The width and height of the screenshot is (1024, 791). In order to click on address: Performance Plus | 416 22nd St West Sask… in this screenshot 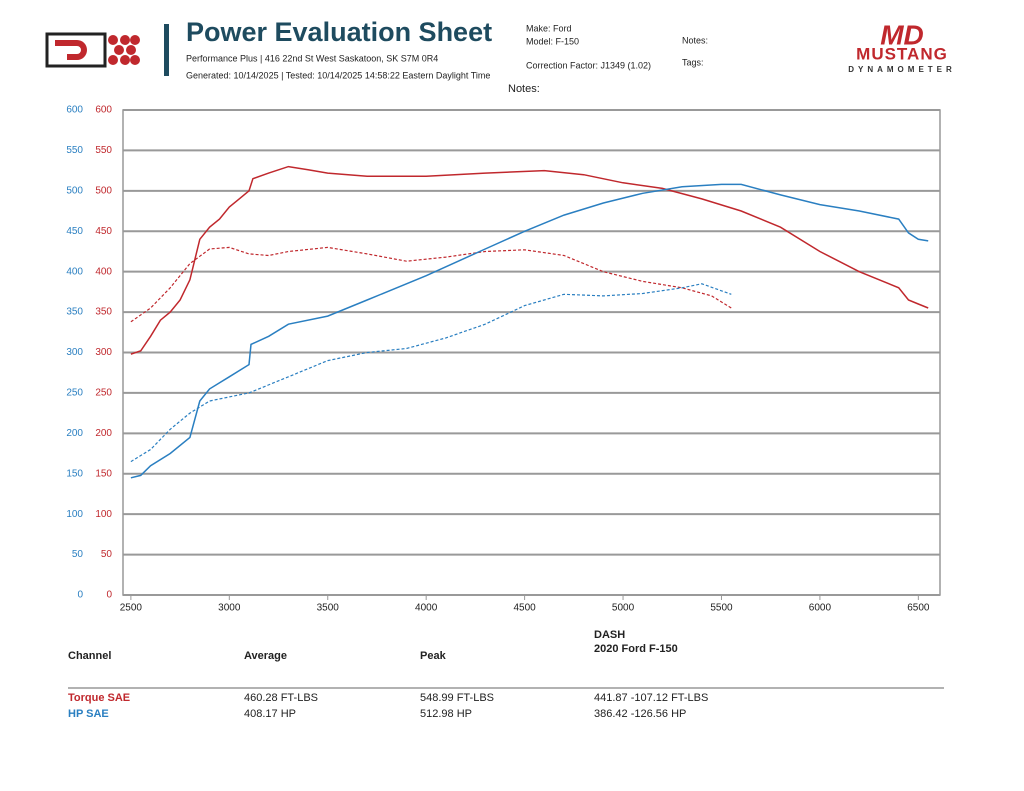, I will do `click(312, 58)`.